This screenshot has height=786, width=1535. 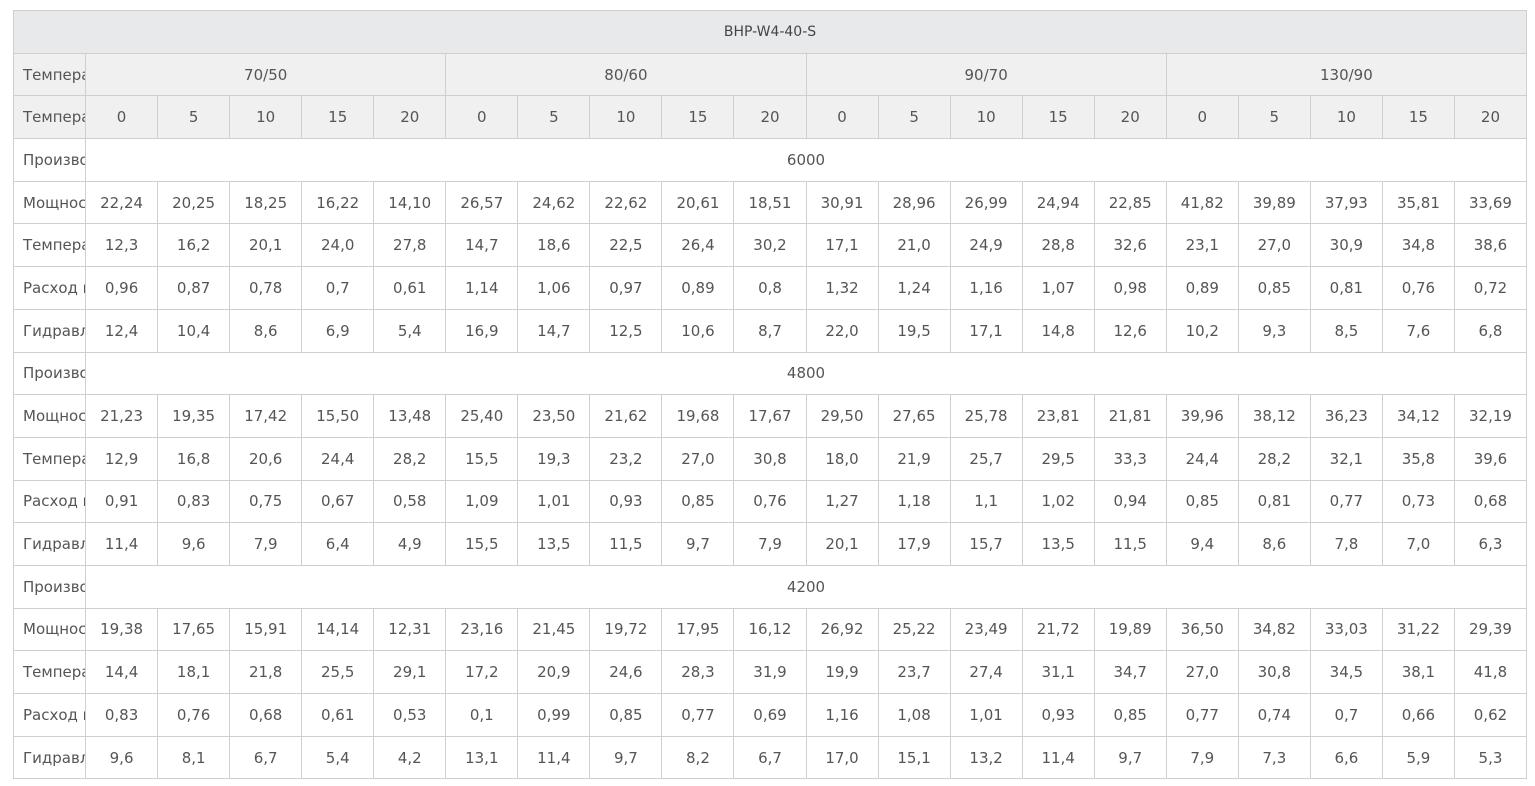 I want to click on power-value: 34,12, so click(x=1418, y=416).